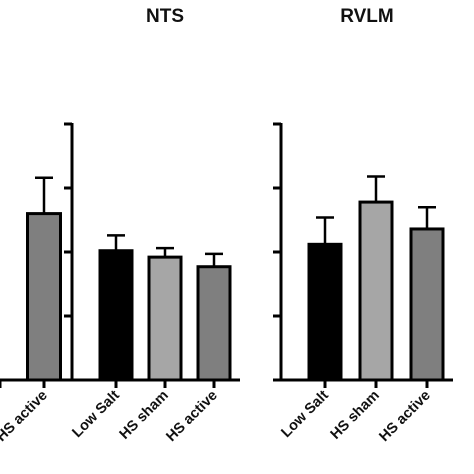 This screenshot has height=474, width=474. I want to click on panel-left-clipped: HS active, so click(35, 310).